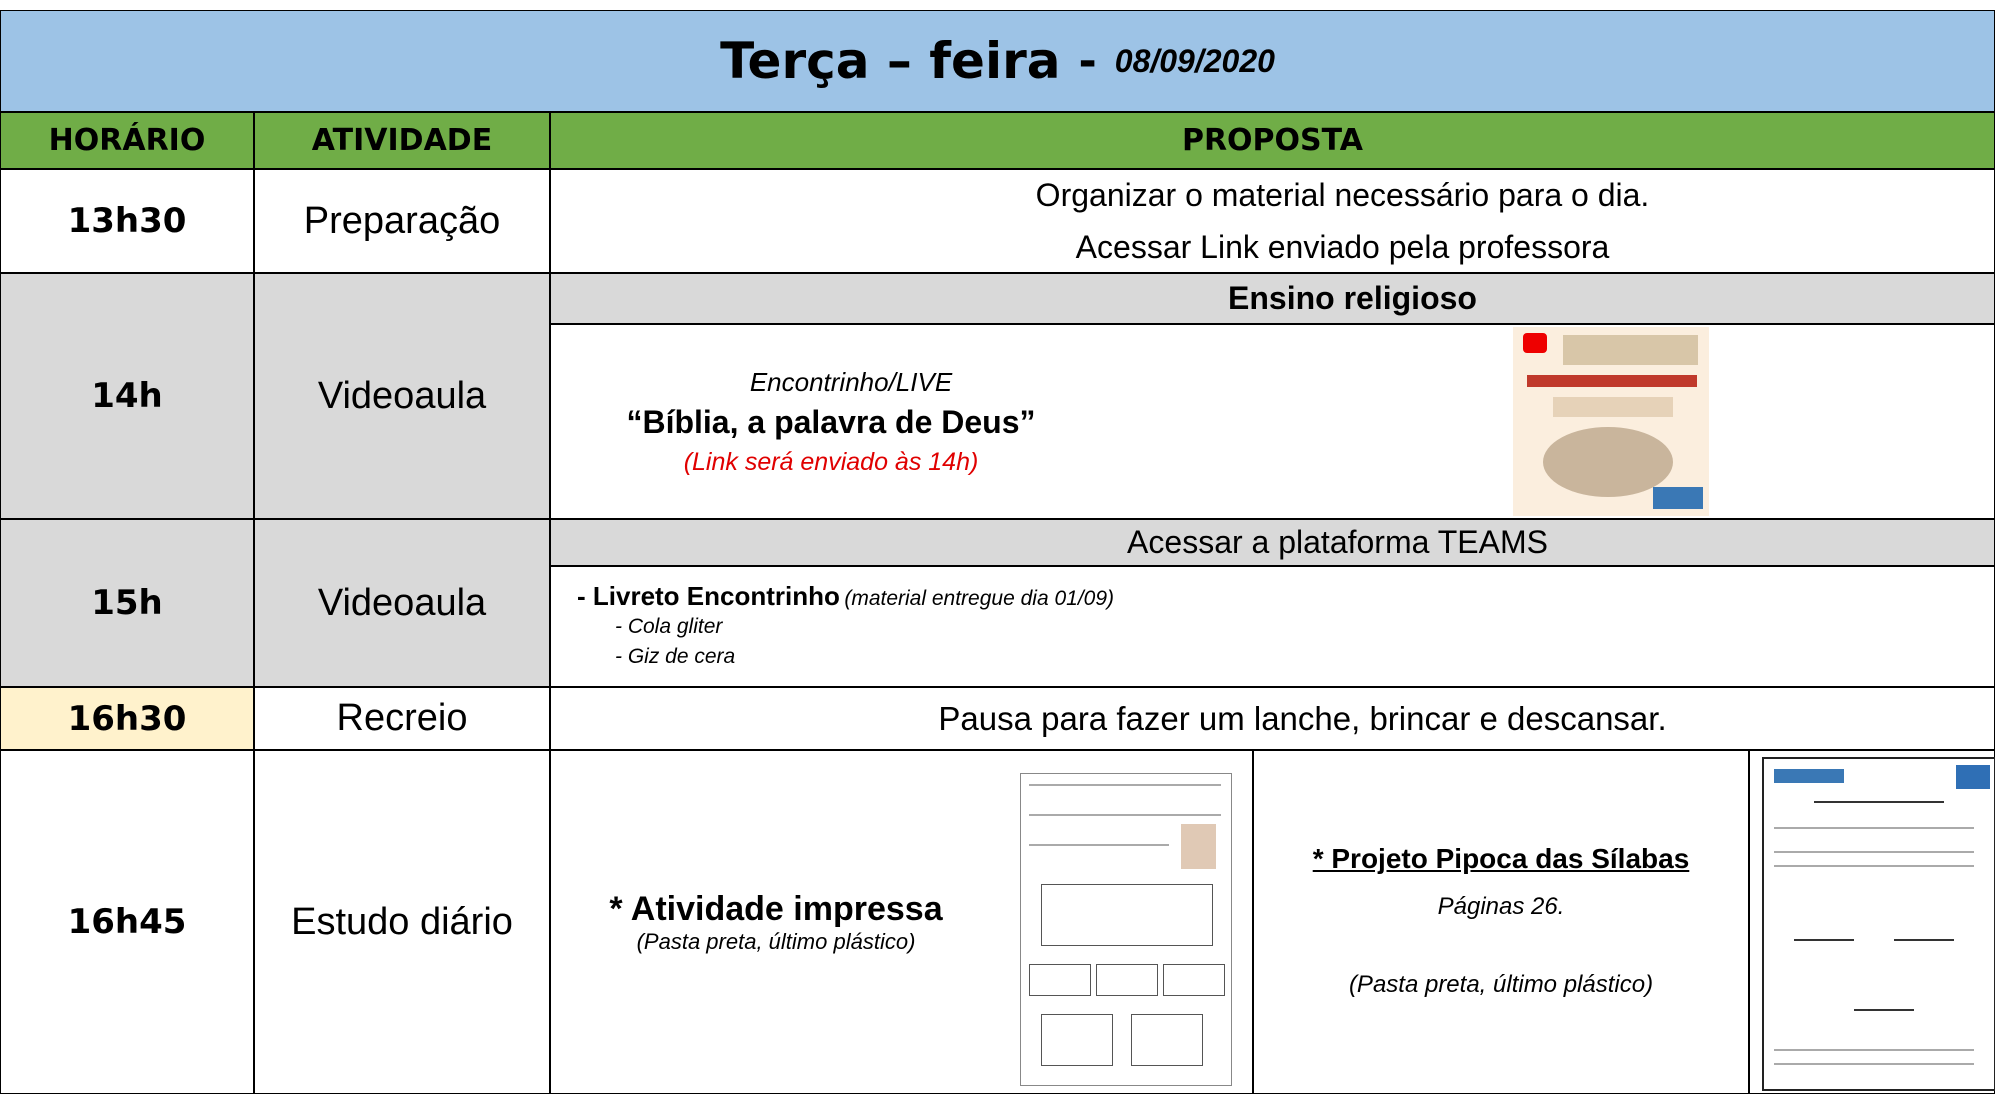 This screenshot has width=1995, height=1094. What do you see at coordinates (1878, 924) in the screenshot?
I see `book-page-image` at bounding box center [1878, 924].